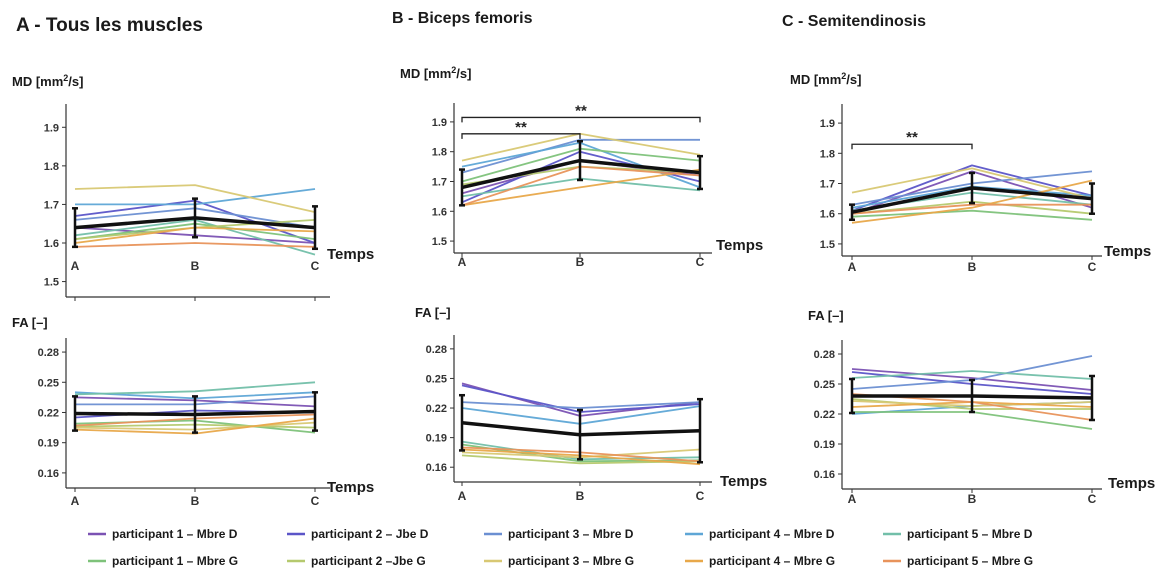 This screenshot has height=576, width=1172. What do you see at coordinates (315, 501) in the screenshot?
I see `fa-all-x-tick-label: C` at bounding box center [315, 501].